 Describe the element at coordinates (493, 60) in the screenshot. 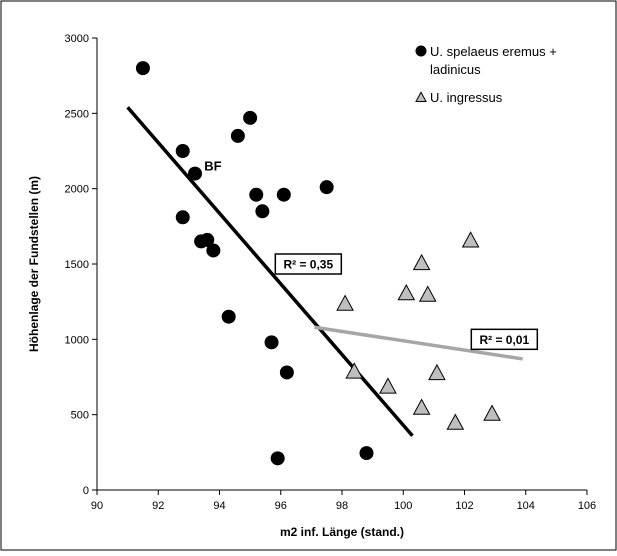

I see `legend-label-spelaeus: U. spelaeus eremus + ladinicus` at that location.